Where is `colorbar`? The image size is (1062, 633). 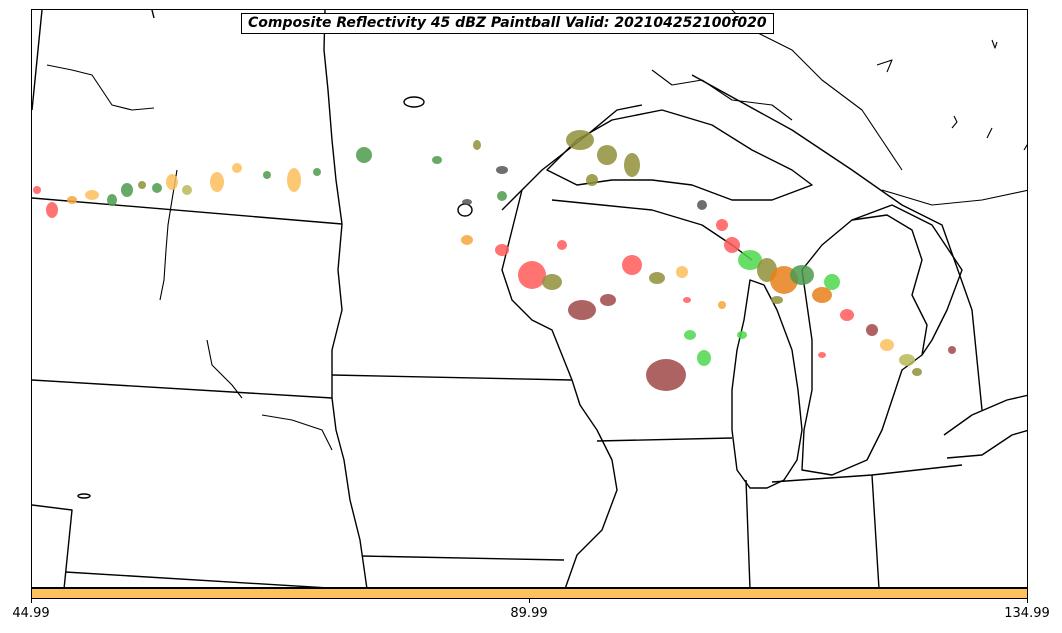 colorbar is located at coordinates (529, 593).